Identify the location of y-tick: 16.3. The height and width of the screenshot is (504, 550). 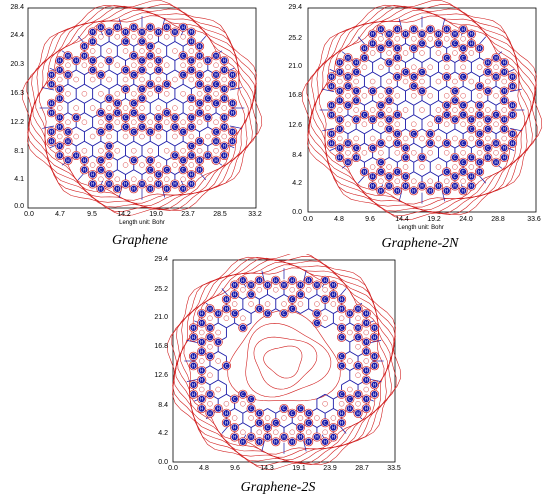
(17, 93).